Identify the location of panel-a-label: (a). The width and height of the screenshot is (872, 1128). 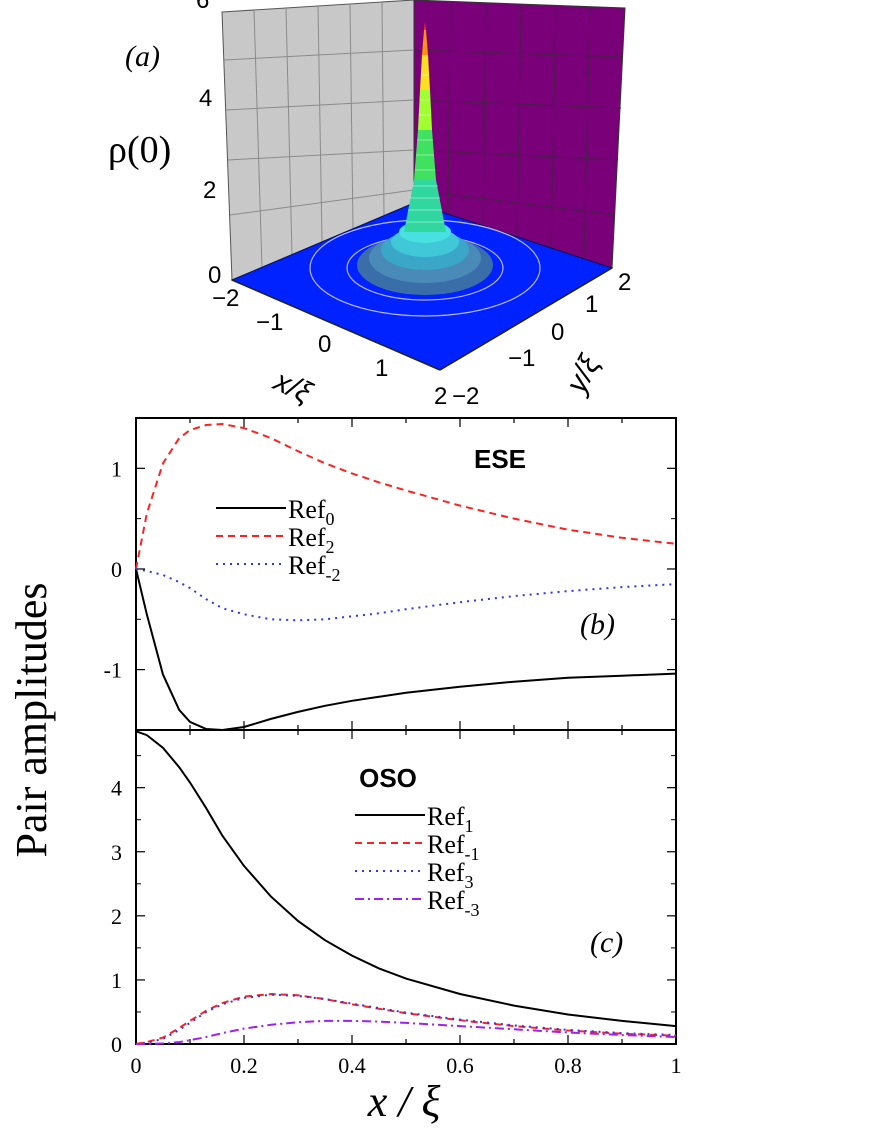
(142, 56).